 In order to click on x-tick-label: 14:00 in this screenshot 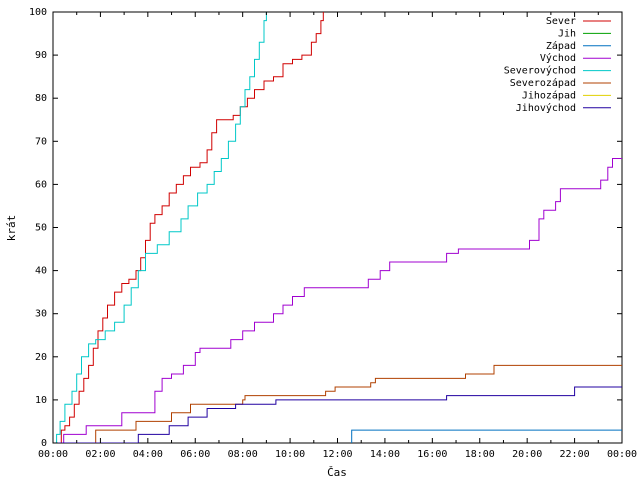, I will do `click(385, 454)`.